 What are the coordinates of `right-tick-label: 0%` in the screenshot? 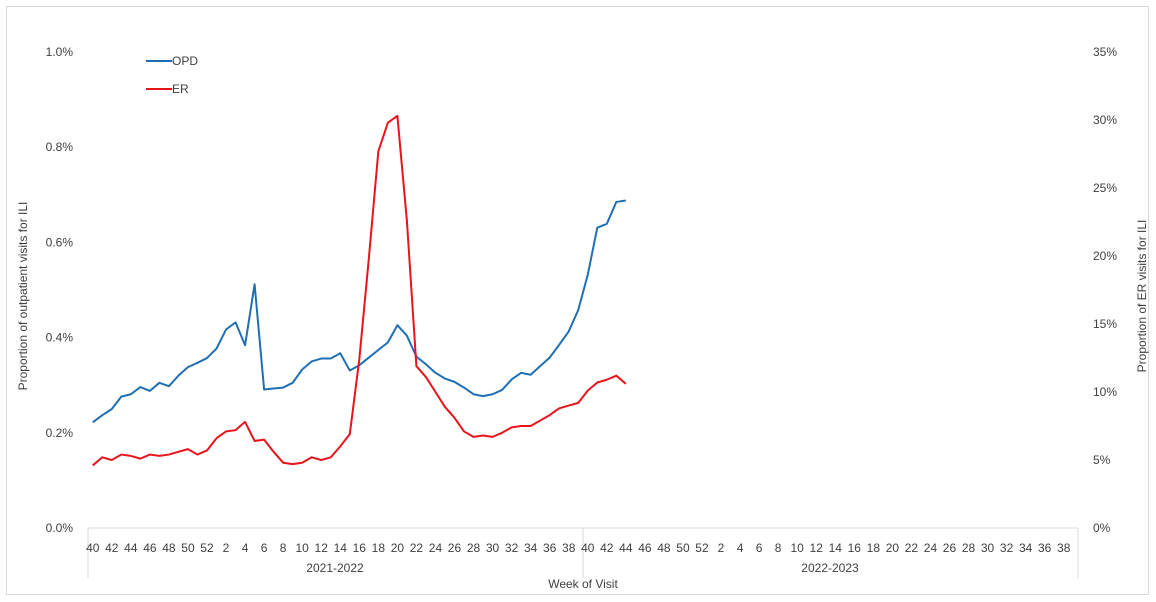 It's located at (1102, 528).